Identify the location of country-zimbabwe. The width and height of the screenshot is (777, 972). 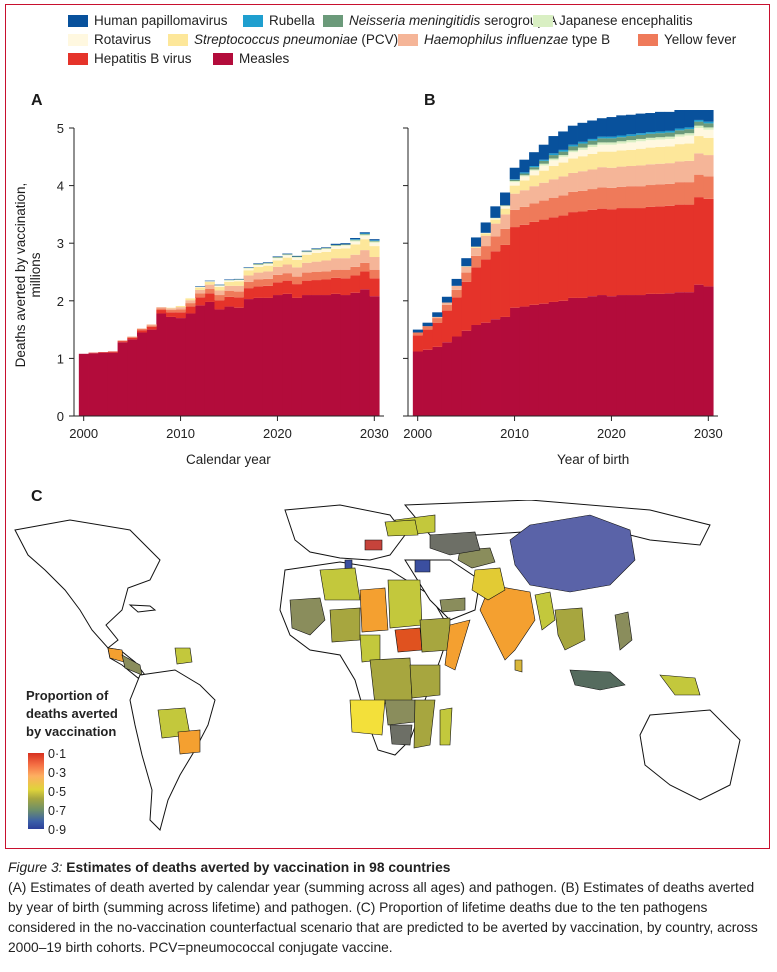
(401, 735).